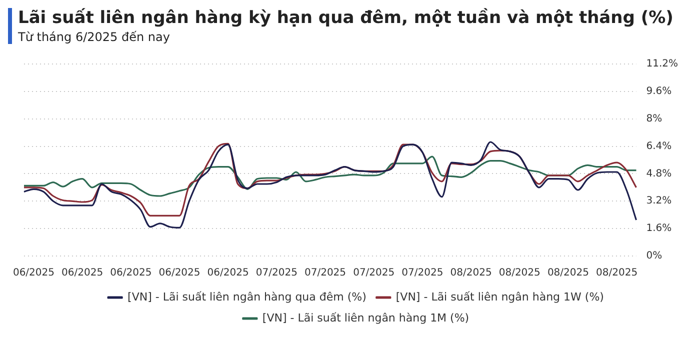  Describe the element at coordinates (659, 92) in the screenshot. I see `y-tick-label: 9.6%` at that location.